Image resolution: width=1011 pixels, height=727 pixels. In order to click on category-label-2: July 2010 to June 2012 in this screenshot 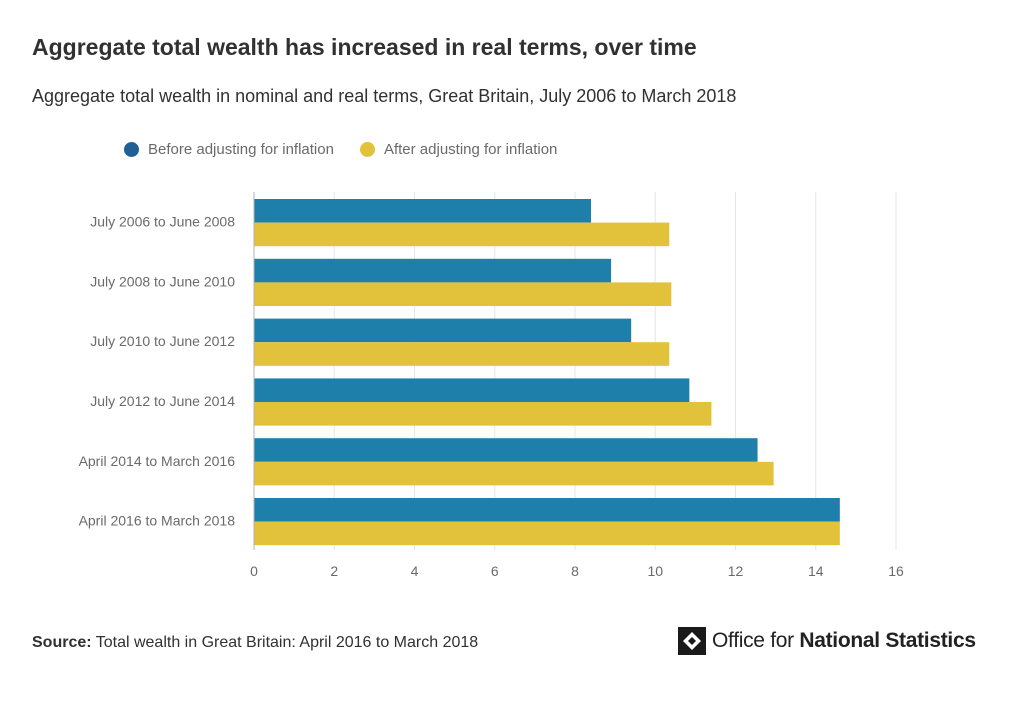, I will do `click(162, 341)`.